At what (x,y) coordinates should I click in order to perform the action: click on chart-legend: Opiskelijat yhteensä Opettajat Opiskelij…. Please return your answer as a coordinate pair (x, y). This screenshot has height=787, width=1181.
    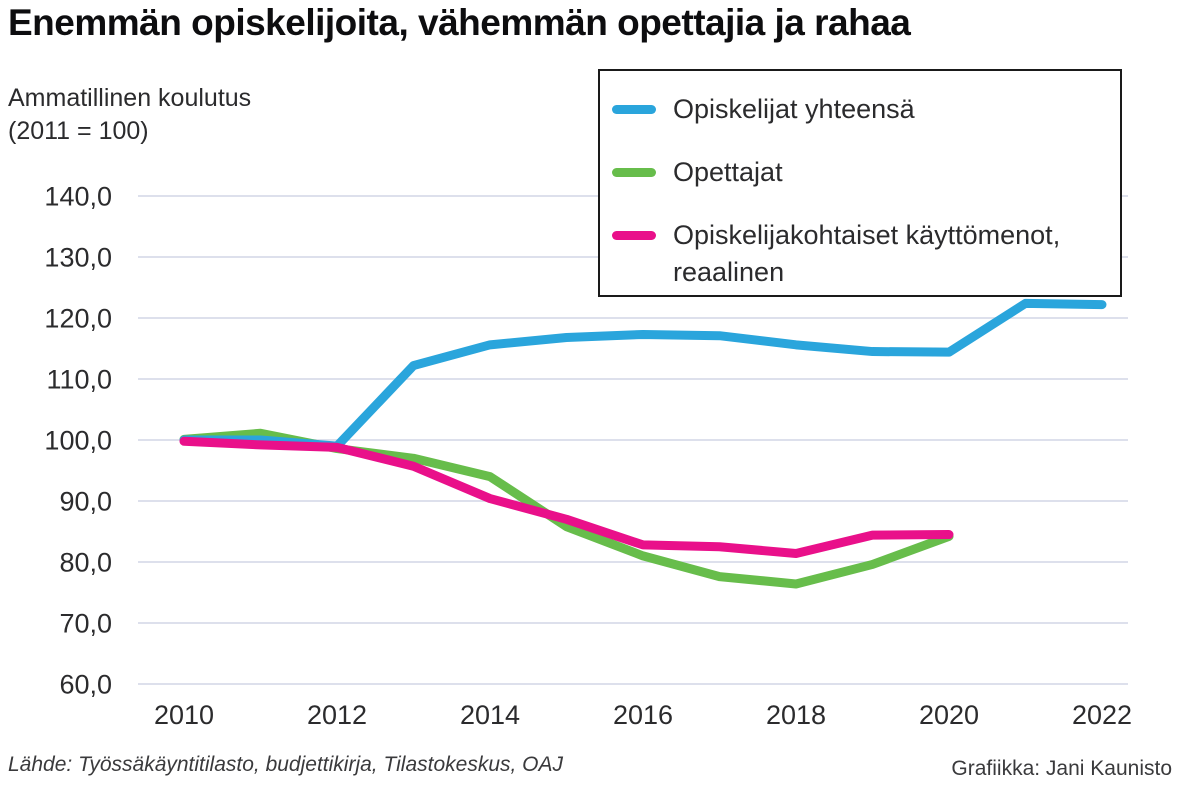
    Looking at the image, I should click on (860, 183).